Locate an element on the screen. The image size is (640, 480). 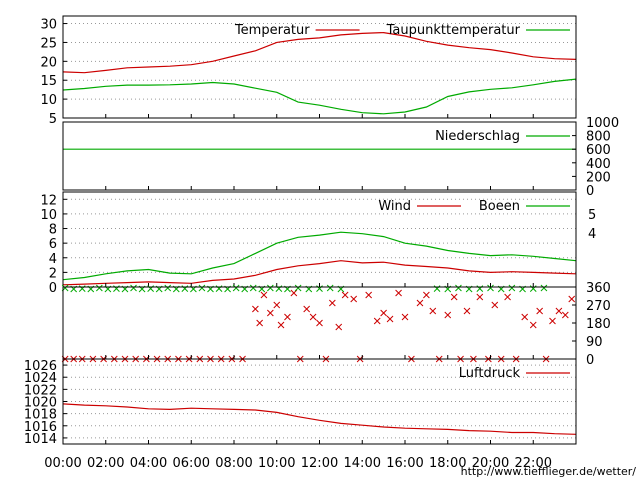
x-tick-label: 16:00 is located at coordinates (404, 463).